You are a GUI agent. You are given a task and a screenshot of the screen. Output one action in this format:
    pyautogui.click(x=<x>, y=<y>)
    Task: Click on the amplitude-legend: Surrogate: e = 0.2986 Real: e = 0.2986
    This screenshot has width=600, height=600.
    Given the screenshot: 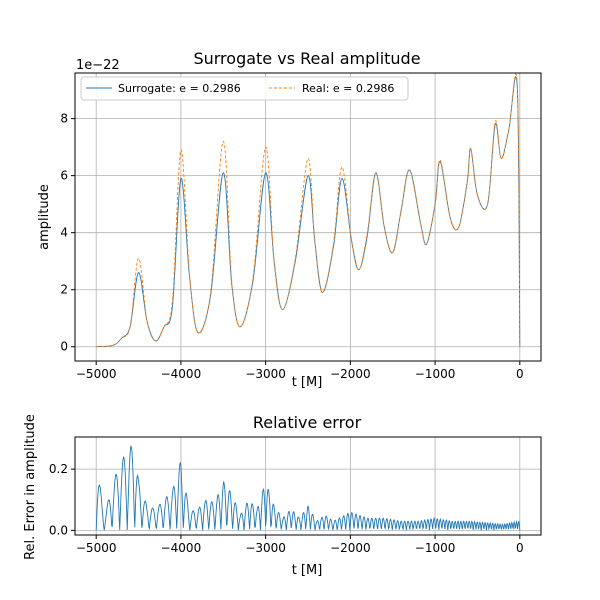 What is the action you would take?
    pyautogui.click(x=244, y=88)
    